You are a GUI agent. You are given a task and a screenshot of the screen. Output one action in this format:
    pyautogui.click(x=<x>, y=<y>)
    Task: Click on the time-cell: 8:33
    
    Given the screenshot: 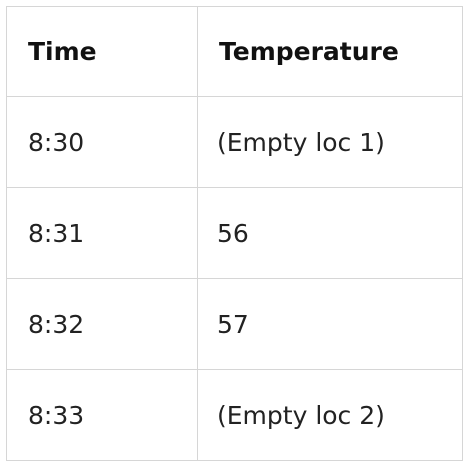 What is the action you would take?
    pyautogui.click(x=102, y=415)
    